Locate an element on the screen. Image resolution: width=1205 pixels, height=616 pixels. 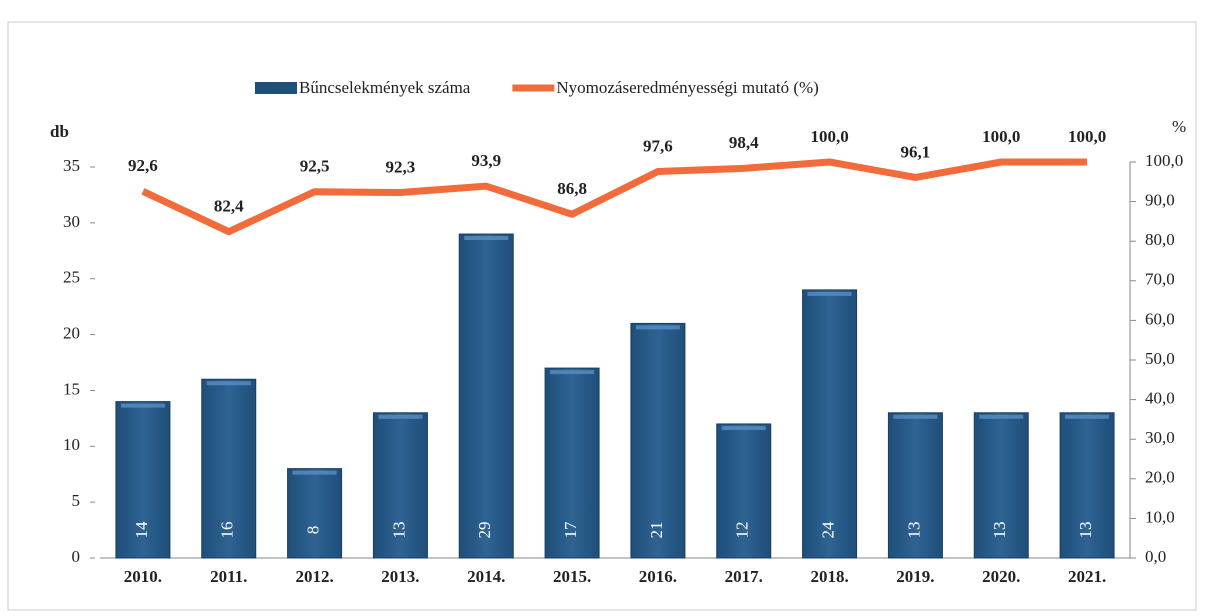
y2-tick-label: 60,0 is located at coordinates (1160, 318).